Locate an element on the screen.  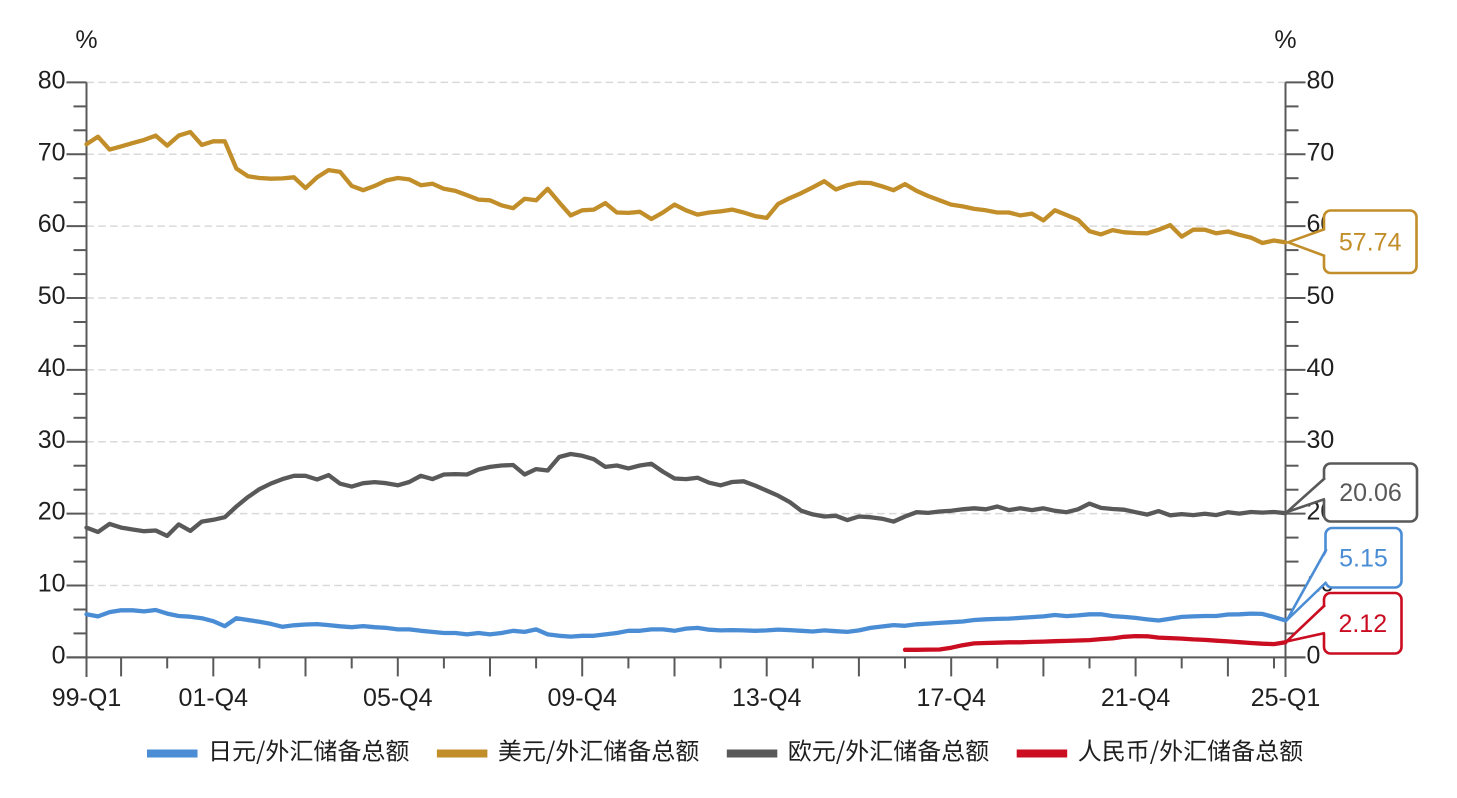
svg-text: 01-Q4 is located at coordinates (214, 698).